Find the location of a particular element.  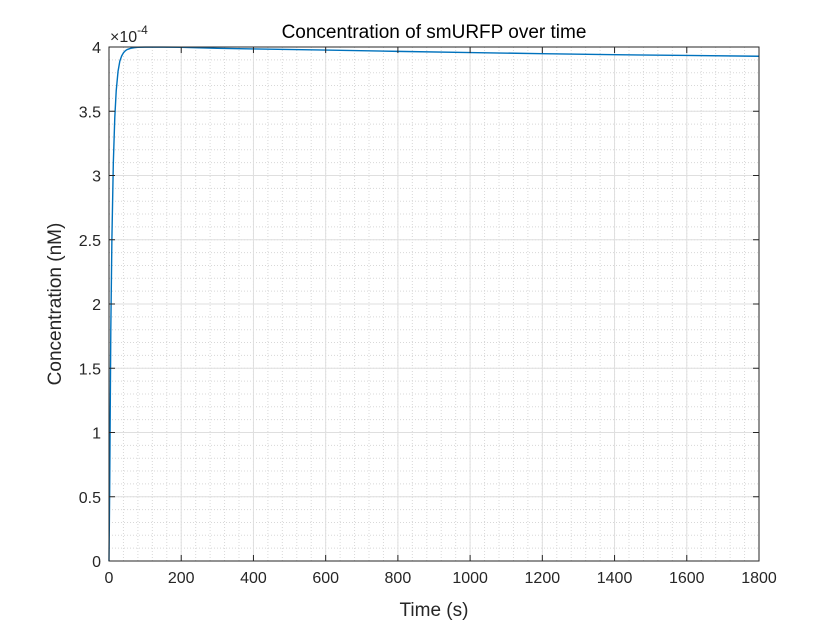

chart-title: Concentration of smURFP over time is located at coordinates (434, 32).